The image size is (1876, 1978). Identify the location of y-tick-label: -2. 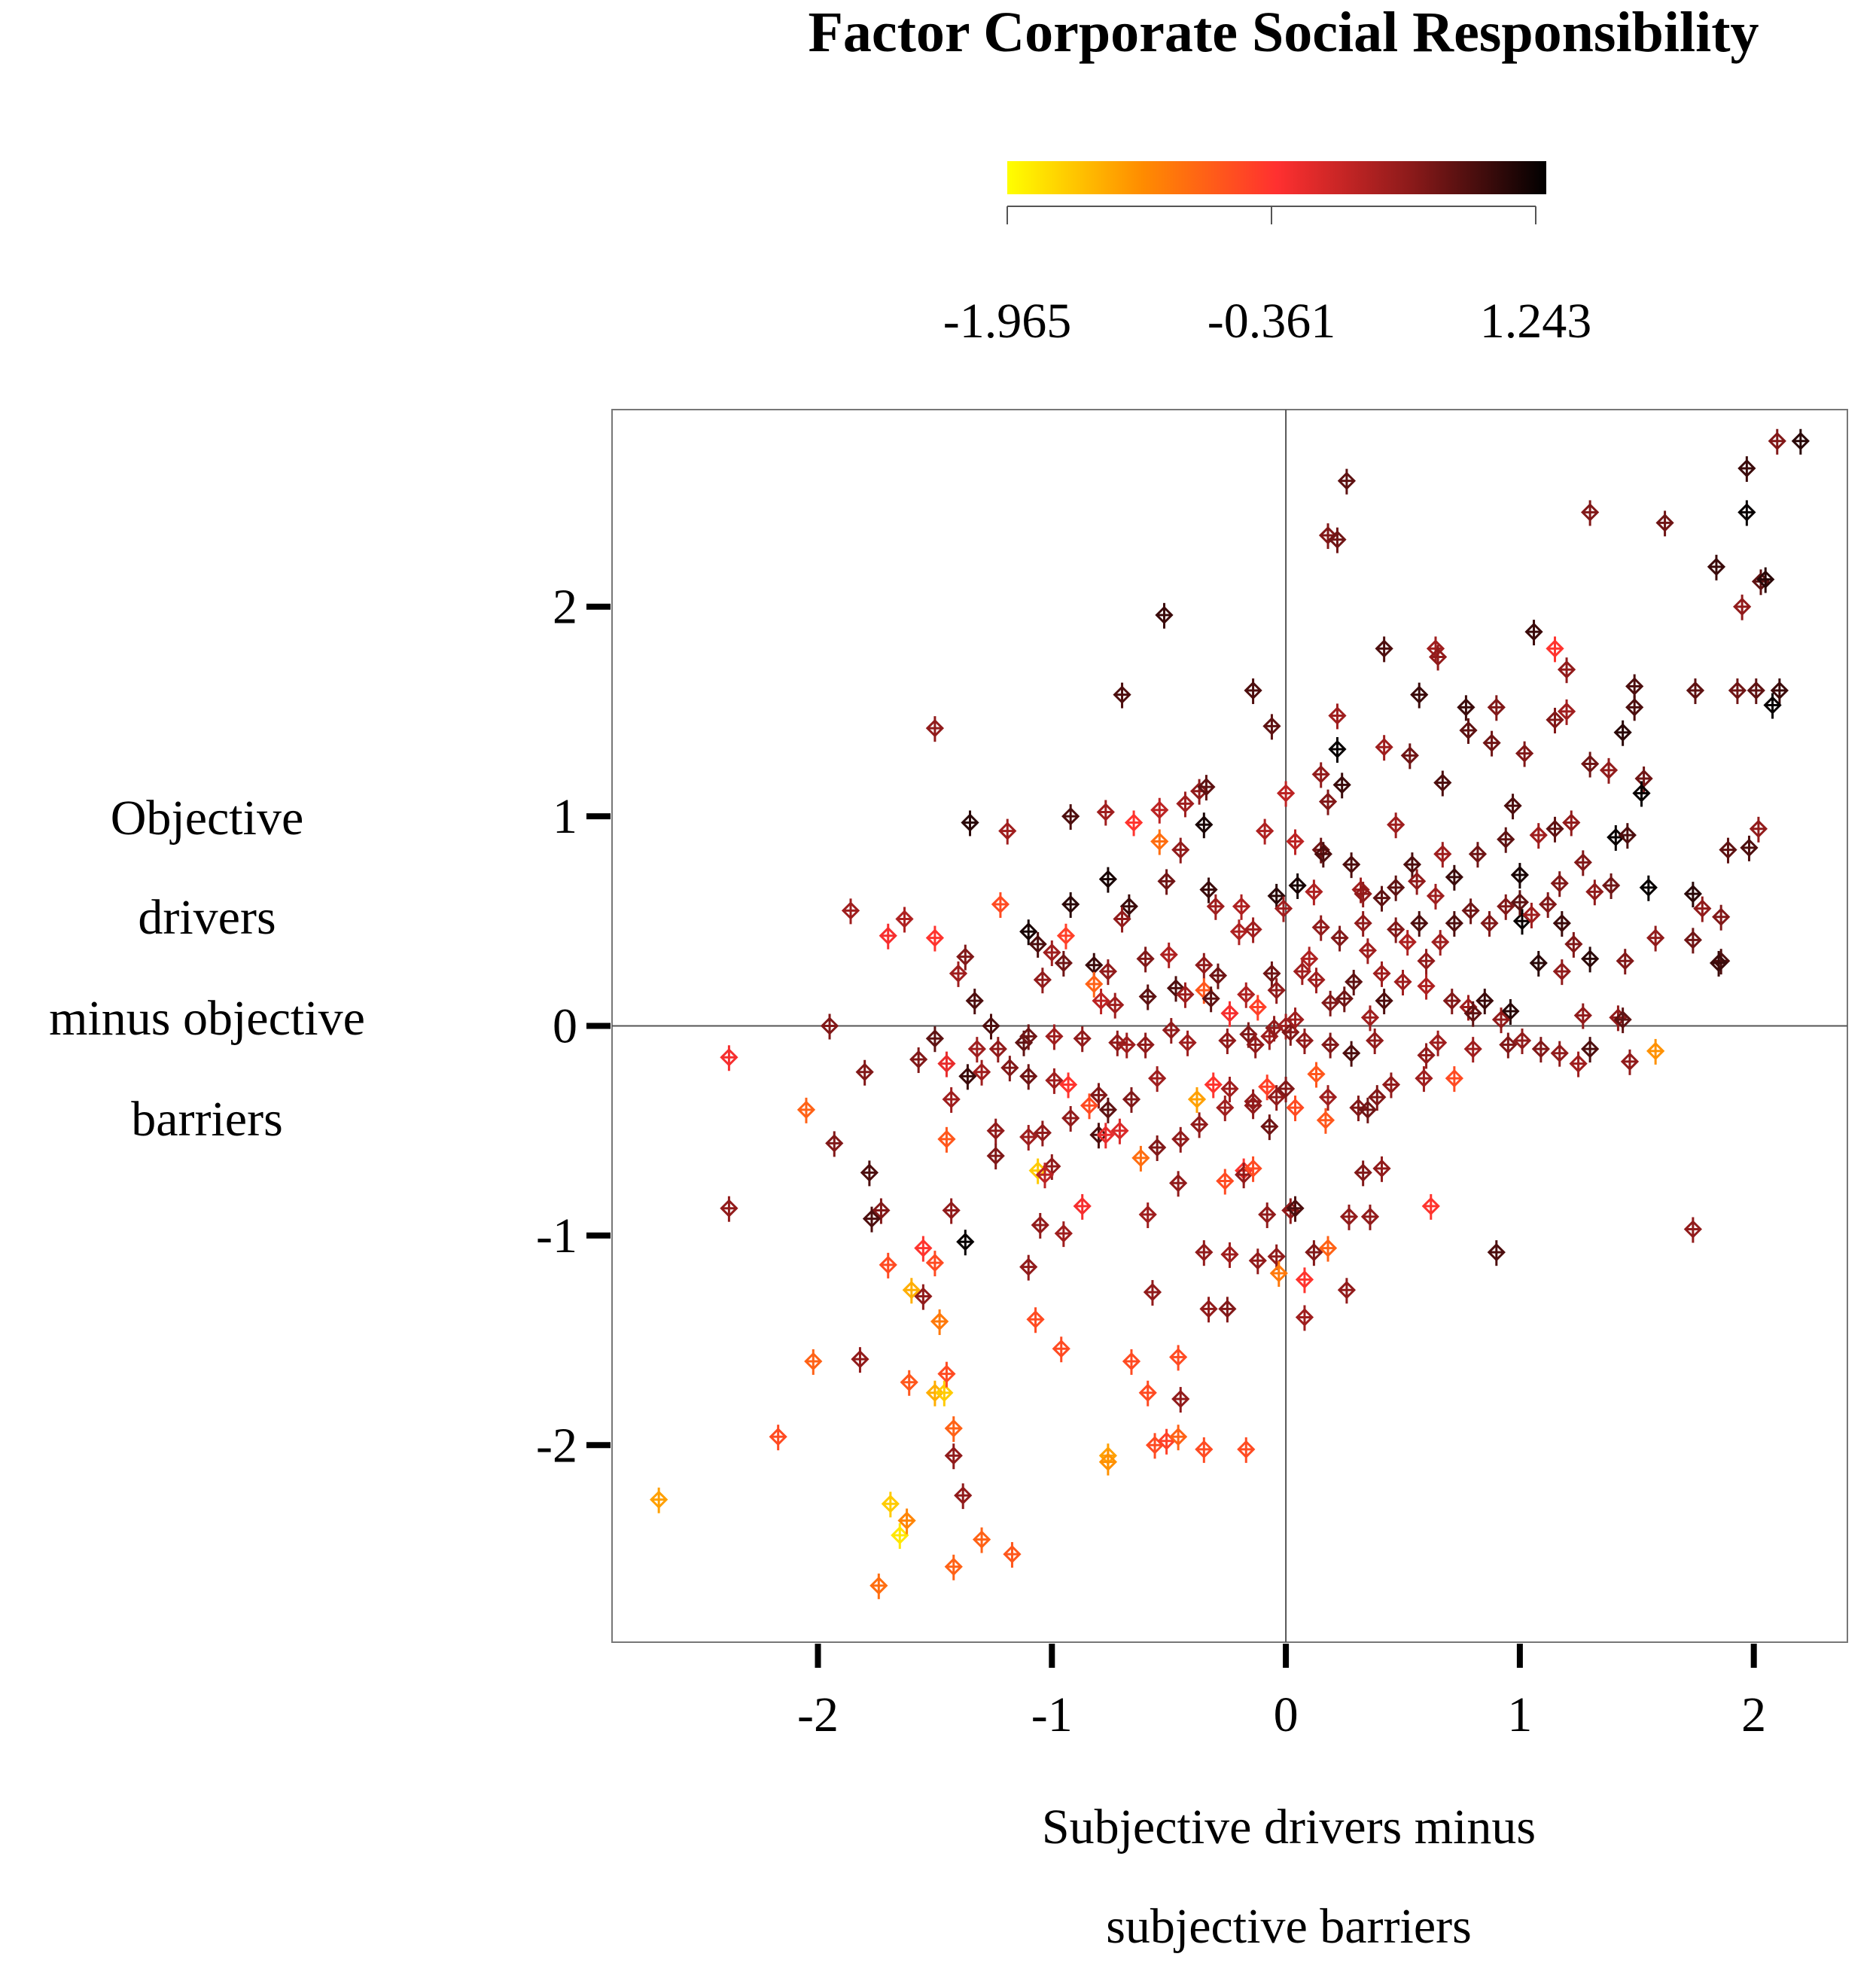
(556, 1445).